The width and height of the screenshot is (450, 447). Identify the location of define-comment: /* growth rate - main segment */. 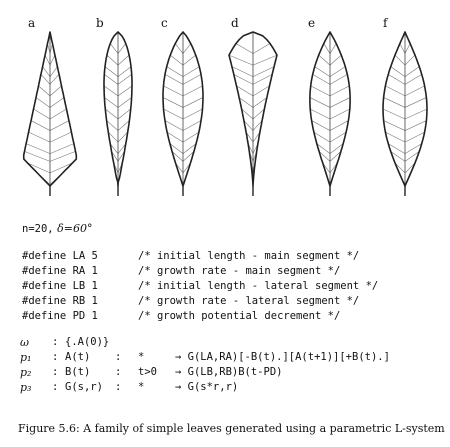
(239, 271).